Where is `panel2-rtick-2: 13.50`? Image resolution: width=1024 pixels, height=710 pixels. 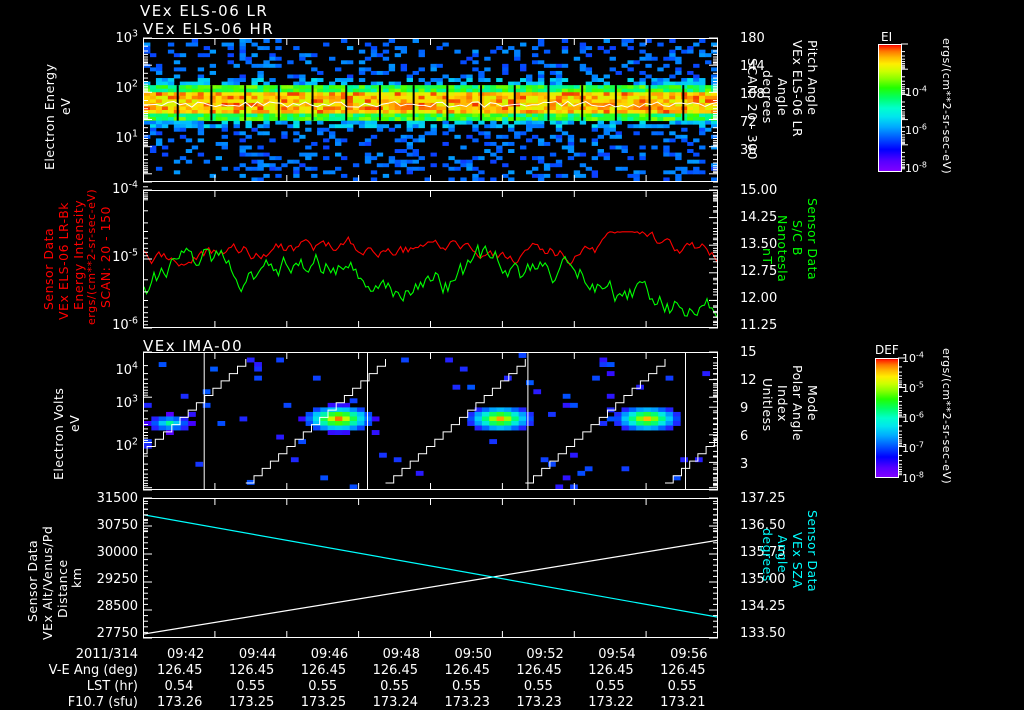
panel2-rtick-2: 13.50 is located at coordinates (759, 244).